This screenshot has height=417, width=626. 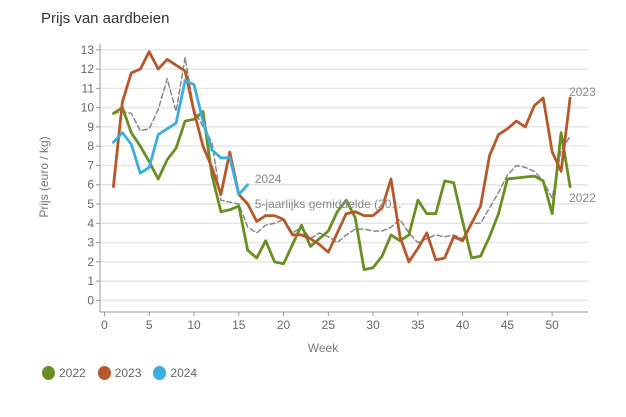 What do you see at coordinates (194, 325) in the screenshot?
I see `x-tick-label: 10` at bounding box center [194, 325].